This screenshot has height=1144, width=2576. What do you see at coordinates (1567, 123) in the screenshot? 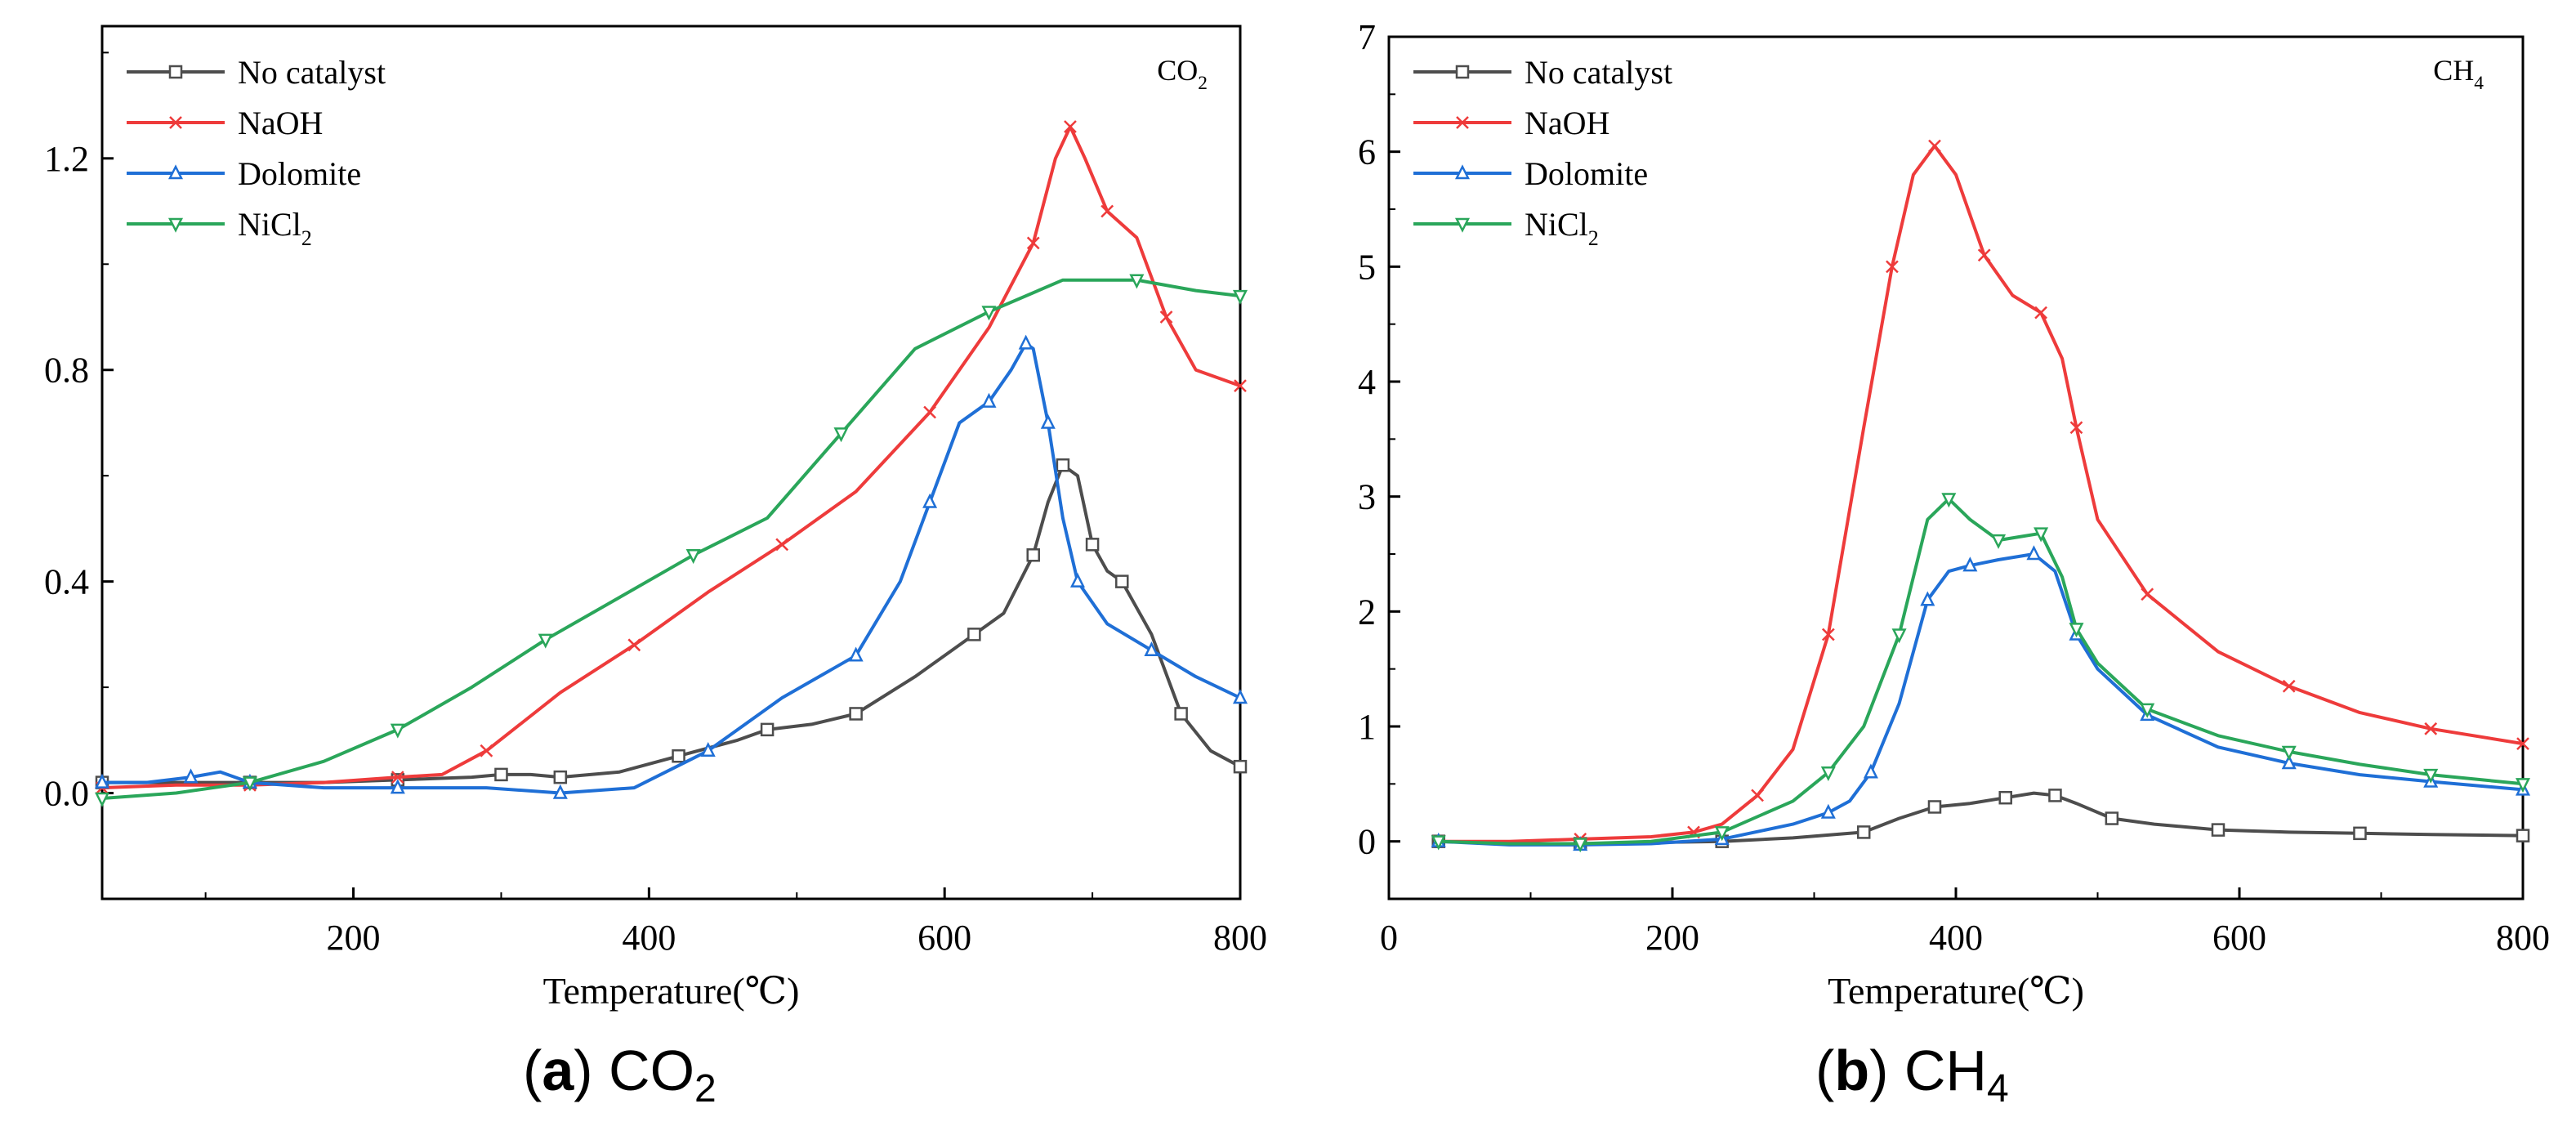
I see `legend-label: NaOH` at bounding box center [1567, 123].